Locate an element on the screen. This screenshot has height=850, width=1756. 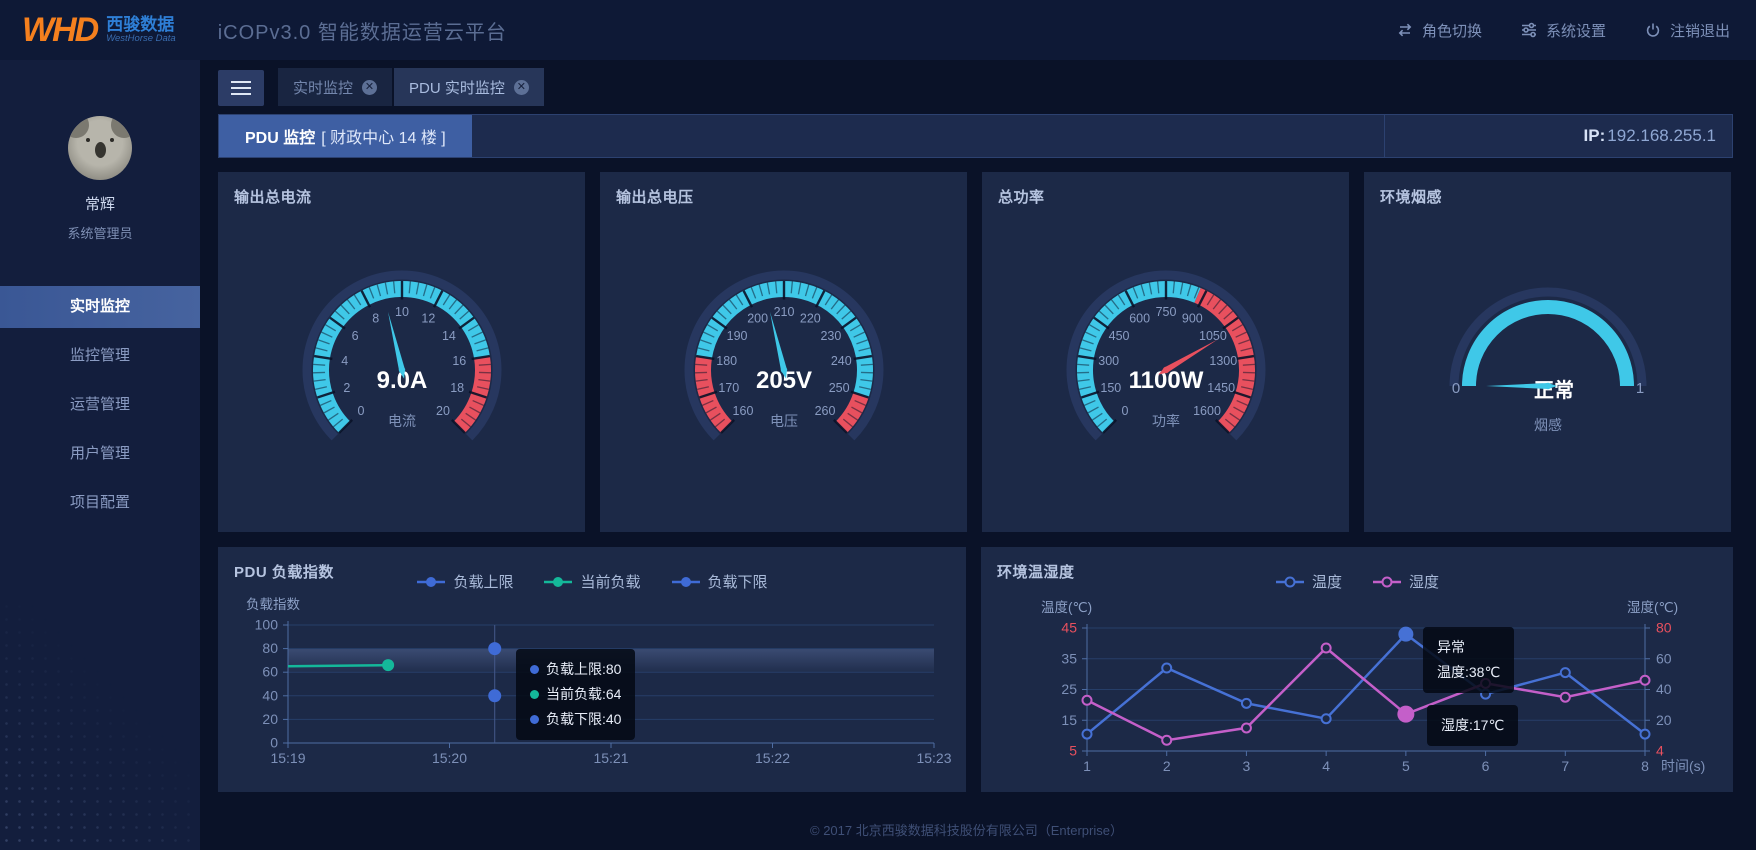
tooltip-row: 负载上限:80 is located at coordinates (575, 669).